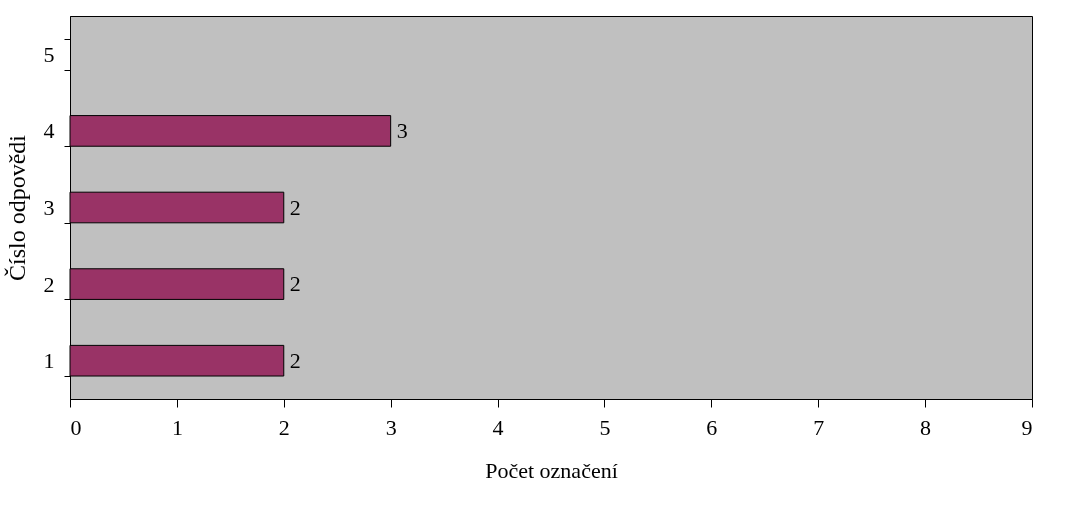  What do you see at coordinates (712, 427) in the screenshot?
I see `x-tick-label: 6` at bounding box center [712, 427].